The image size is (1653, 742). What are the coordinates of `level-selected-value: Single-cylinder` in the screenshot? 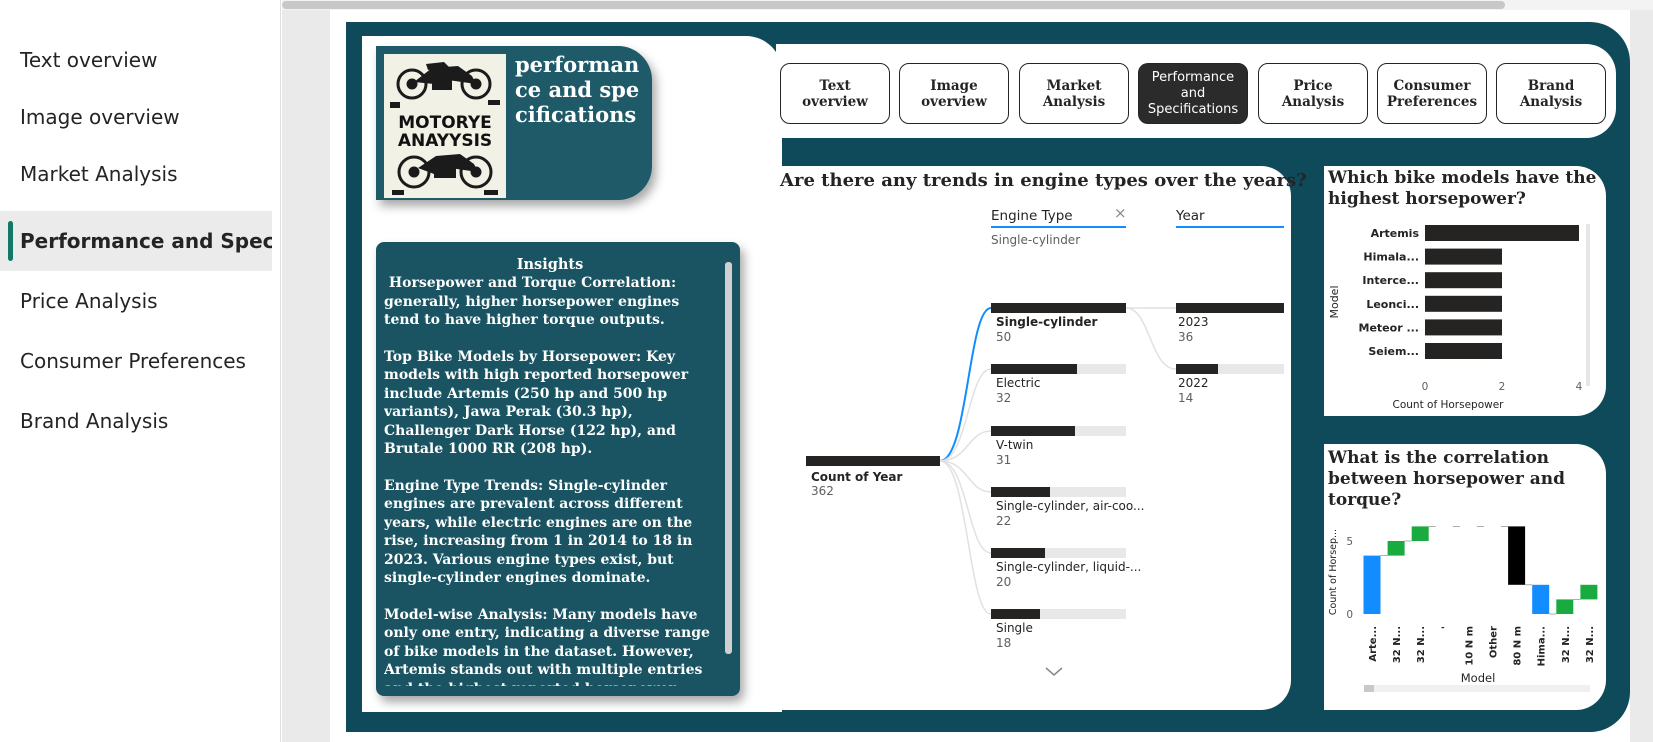 It's located at (1036, 240).